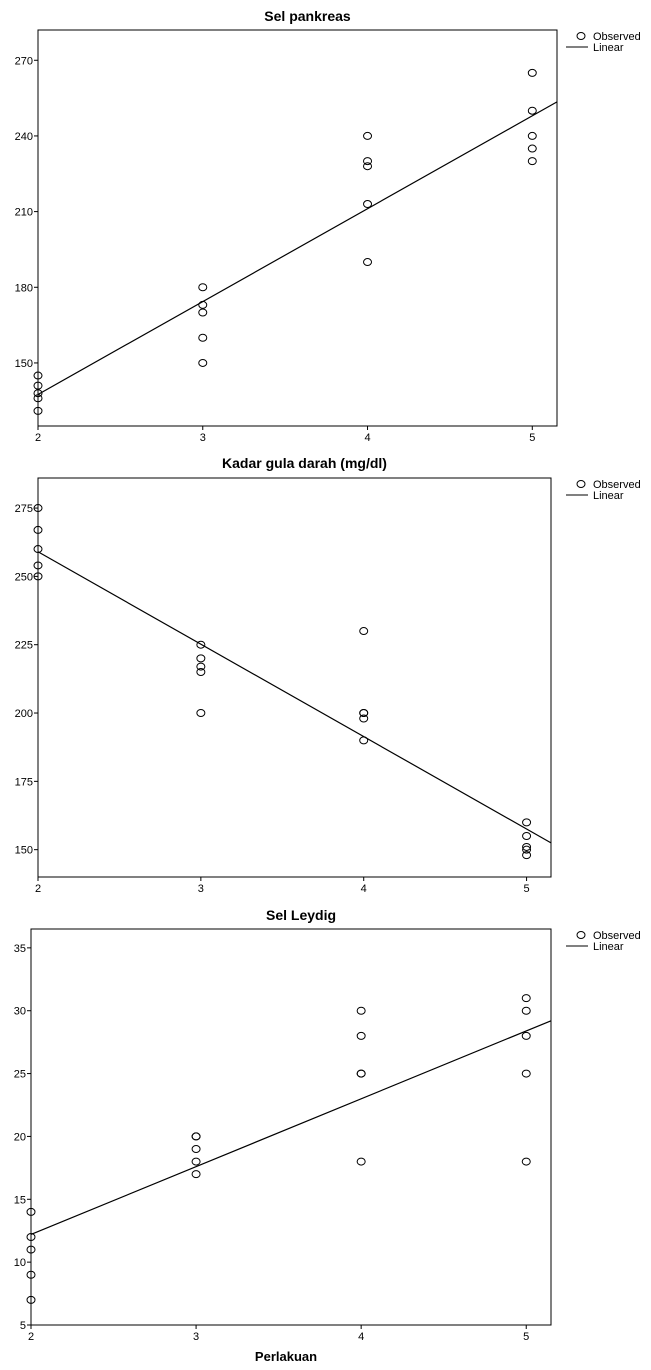 The image size is (651, 1370). What do you see at coordinates (20, 949) in the screenshot?
I see `y-tick-label: 35` at bounding box center [20, 949].